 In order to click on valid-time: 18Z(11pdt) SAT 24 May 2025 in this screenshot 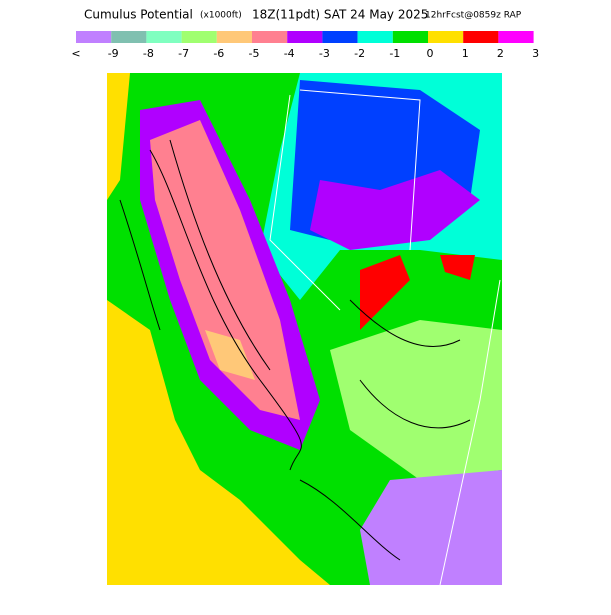, I will do `click(340, 15)`.